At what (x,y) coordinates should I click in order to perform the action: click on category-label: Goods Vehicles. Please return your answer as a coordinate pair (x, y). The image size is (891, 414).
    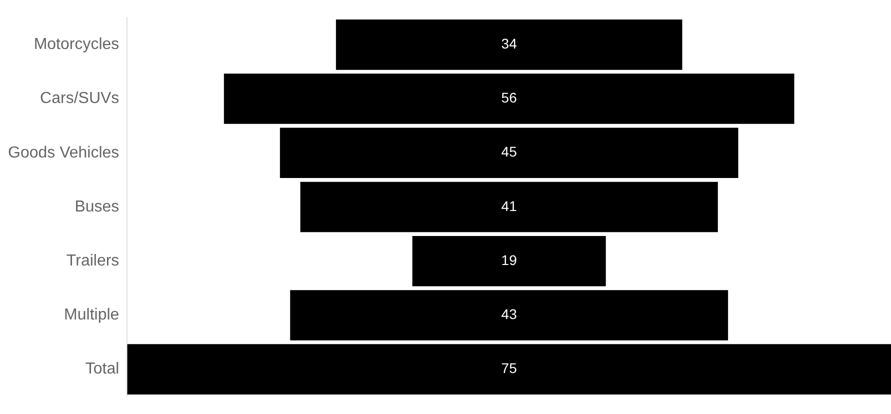
    Looking at the image, I should click on (64, 153).